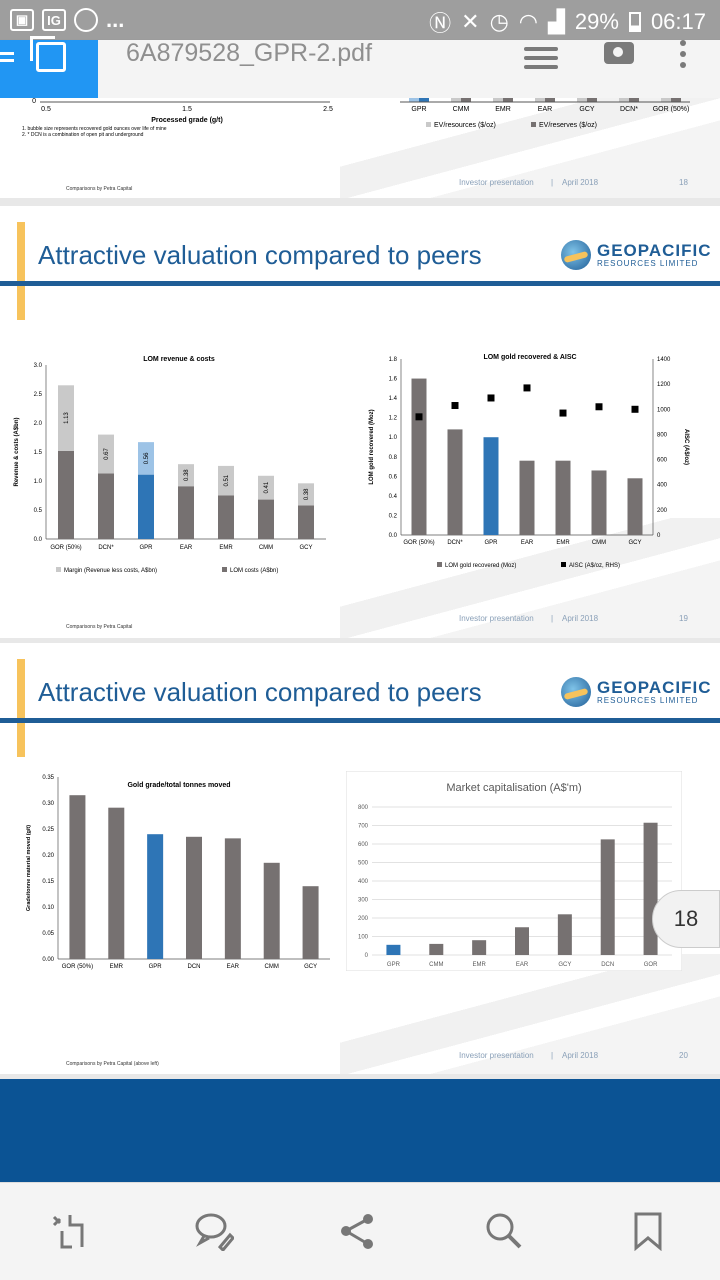 The image size is (720, 1280). Describe the element at coordinates (659, 536) in the screenshot. I see `y2-tick-label: 0` at that location.